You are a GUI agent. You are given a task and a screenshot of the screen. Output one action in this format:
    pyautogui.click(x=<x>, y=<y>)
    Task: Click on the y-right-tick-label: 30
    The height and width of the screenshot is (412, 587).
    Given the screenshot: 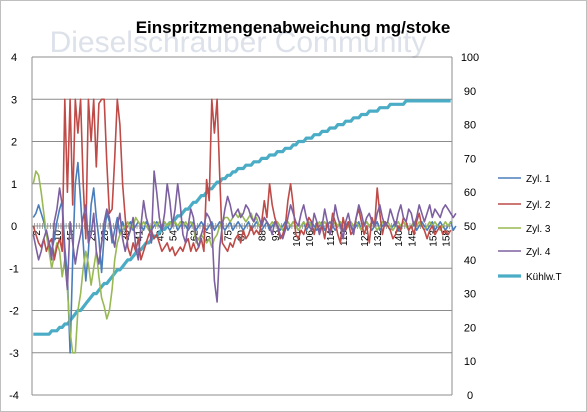 What is the action you would take?
    pyautogui.click(x=470, y=295)
    